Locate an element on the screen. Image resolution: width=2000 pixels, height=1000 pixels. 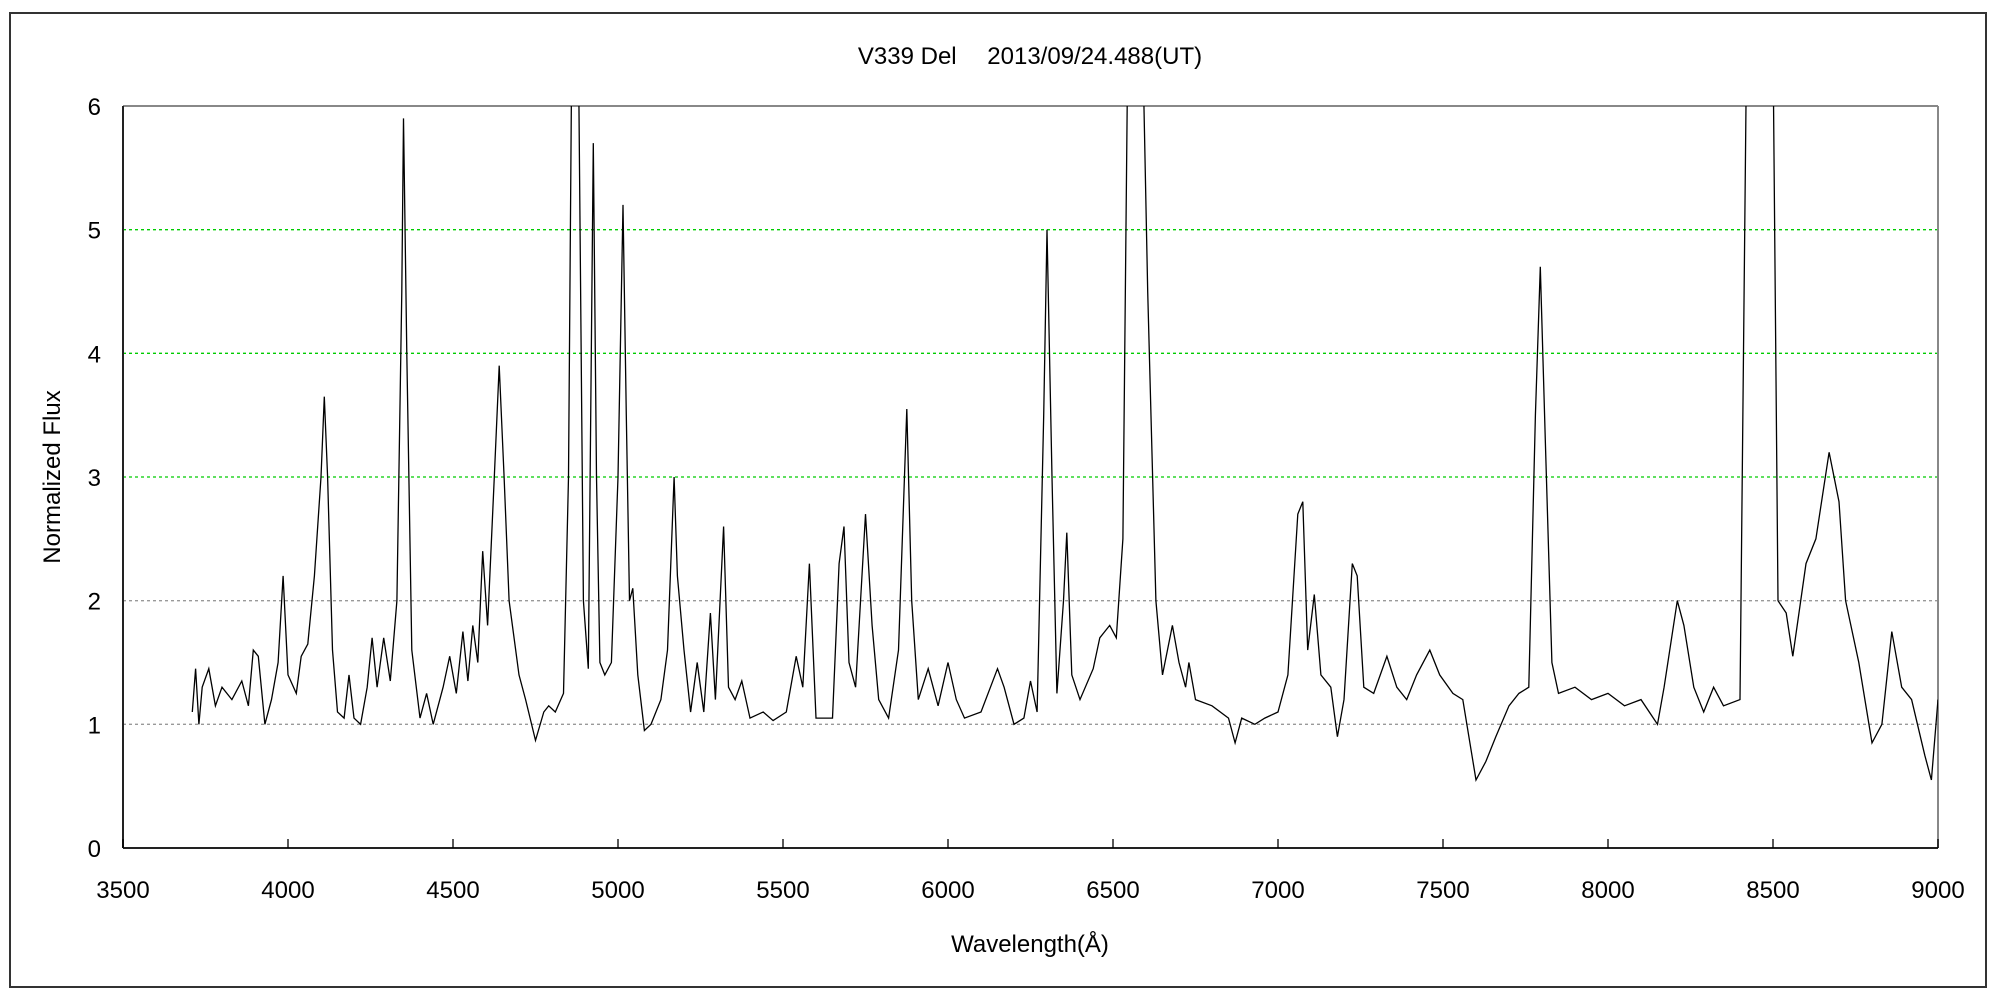
x-tick-label: 5500 is located at coordinates (782, 890).